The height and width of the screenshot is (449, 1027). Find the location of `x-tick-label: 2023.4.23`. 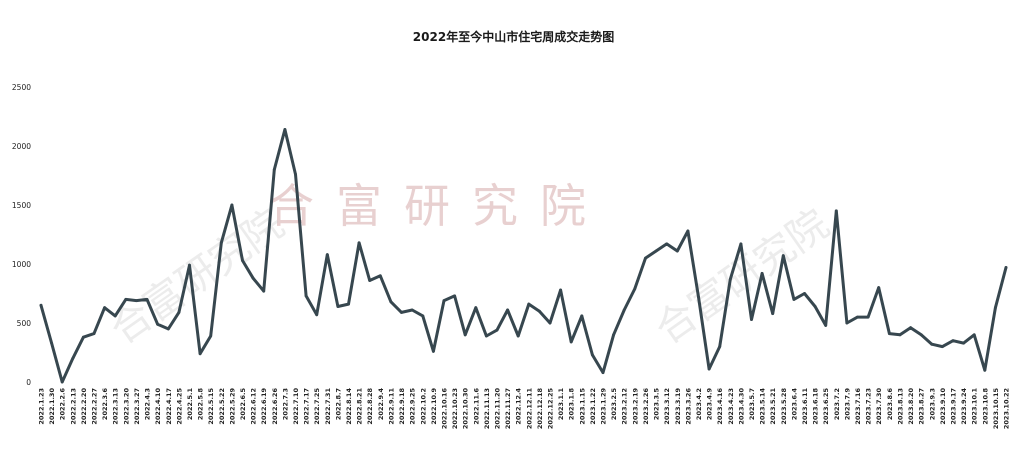

x-tick-label: 2023.4.23 is located at coordinates (731, 406).